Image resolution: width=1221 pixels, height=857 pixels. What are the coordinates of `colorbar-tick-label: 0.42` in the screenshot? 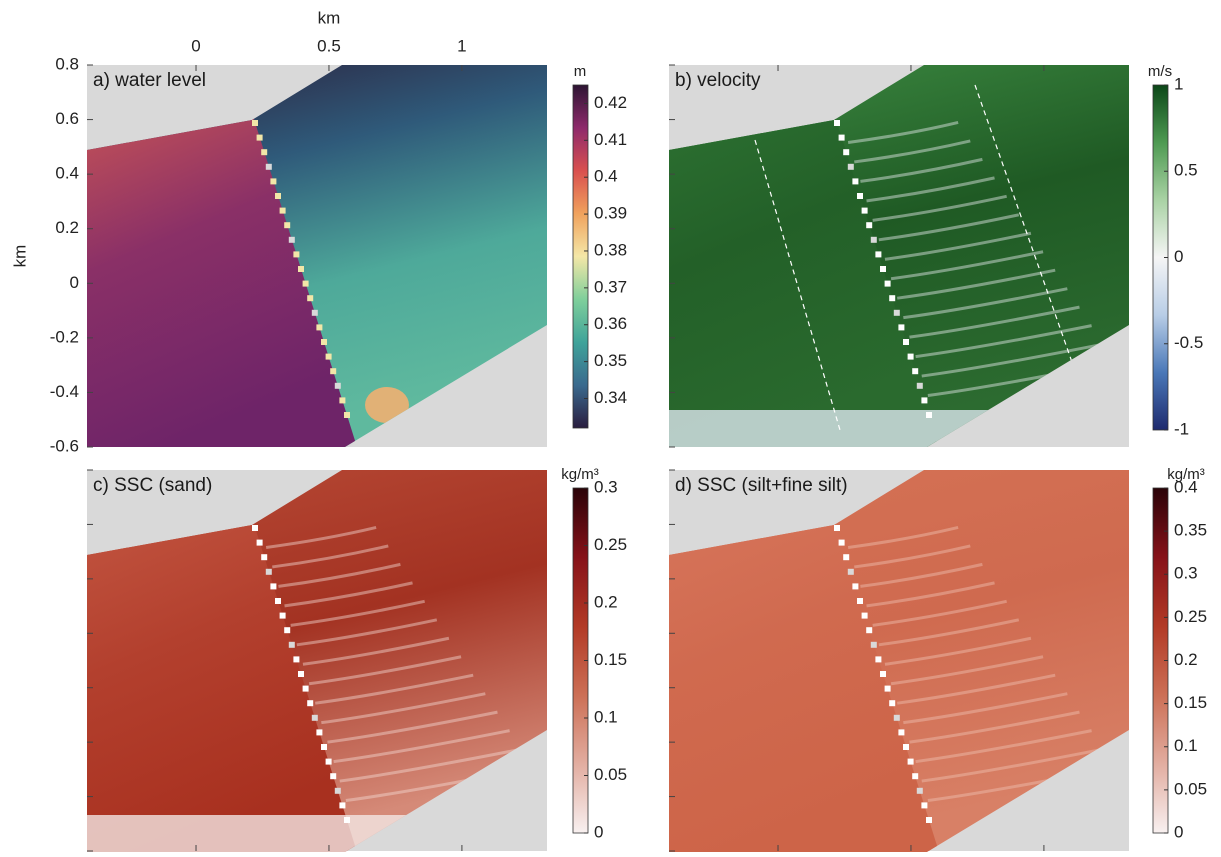 It's located at (610, 102).